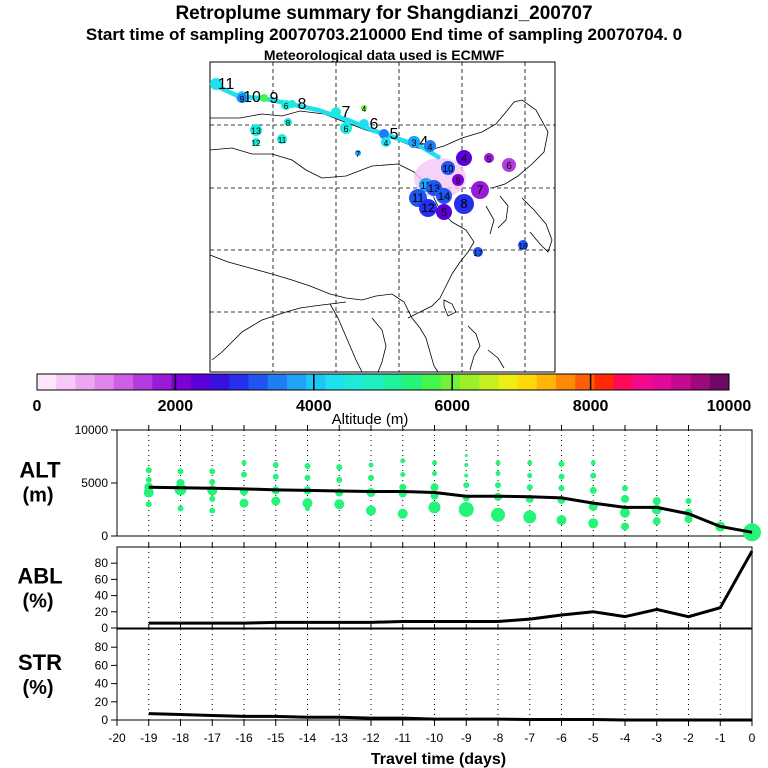  What do you see at coordinates (688, 738) in the screenshot?
I see `x-tick-label: -2` at bounding box center [688, 738].